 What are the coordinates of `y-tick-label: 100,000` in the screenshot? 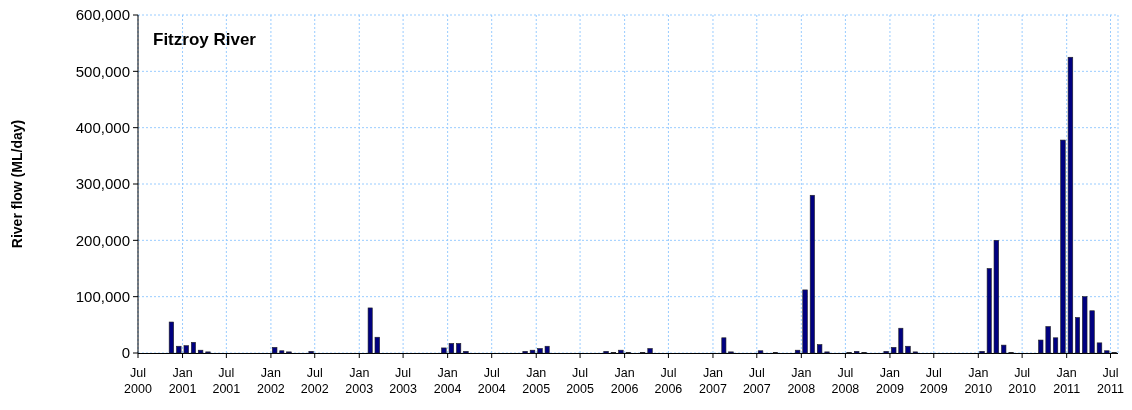 It's located at (102, 296).